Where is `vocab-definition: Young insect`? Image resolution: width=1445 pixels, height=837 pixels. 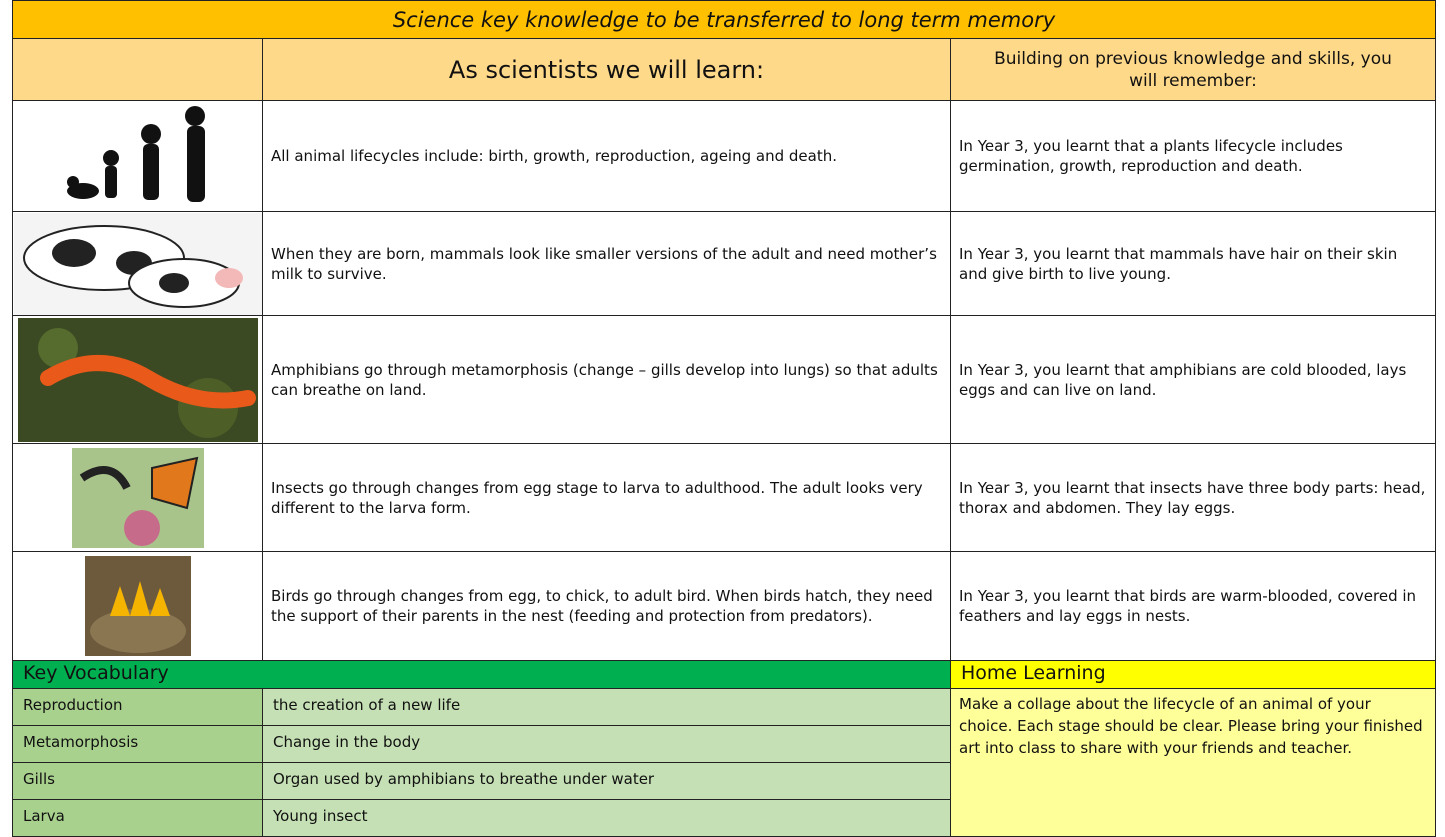 vocab-definition: Young insect is located at coordinates (606, 818).